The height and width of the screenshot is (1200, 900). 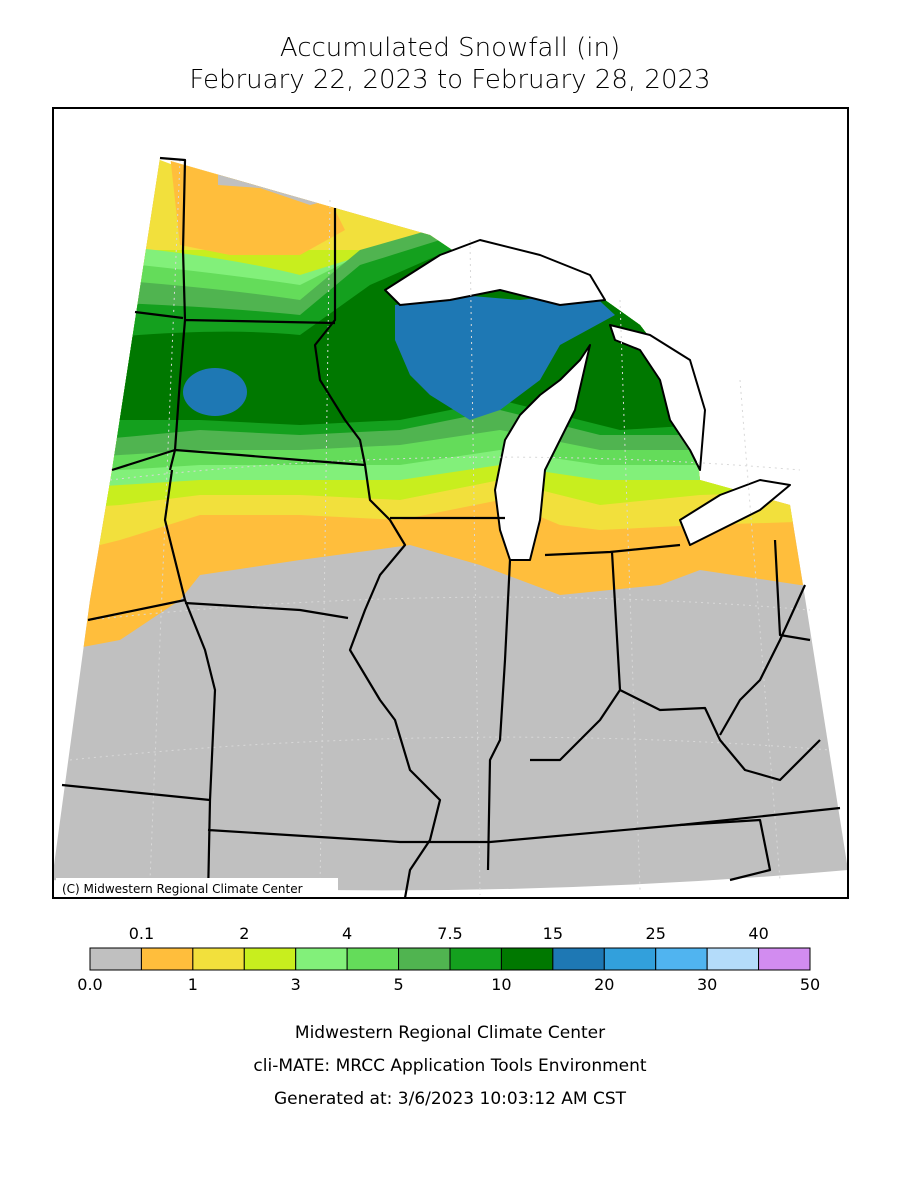 What do you see at coordinates (89, 984) in the screenshot?
I see `legend-label: 0.0` at bounding box center [89, 984].